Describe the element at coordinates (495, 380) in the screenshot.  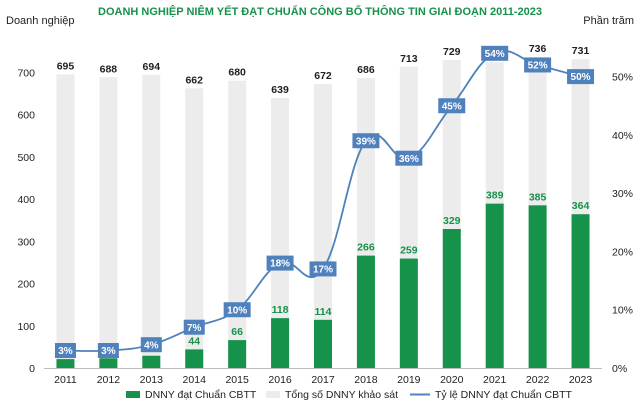
I see `x-tick-label: 2021` at that location.